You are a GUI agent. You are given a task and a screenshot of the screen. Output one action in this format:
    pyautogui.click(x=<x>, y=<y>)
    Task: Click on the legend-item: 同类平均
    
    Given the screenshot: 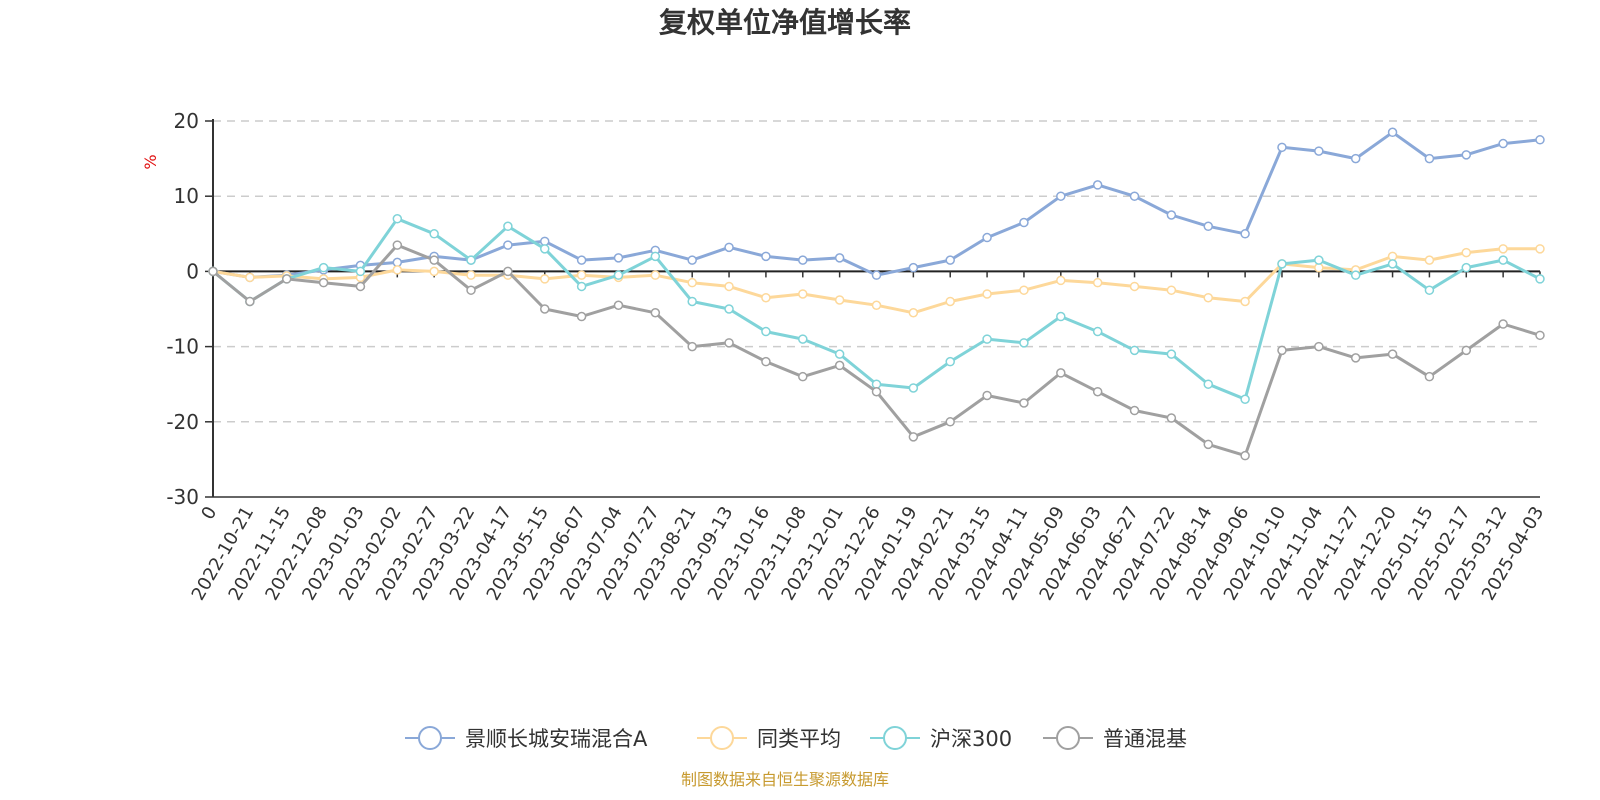 What is the action you would take?
    pyautogui.click(x=769, y=738)
    